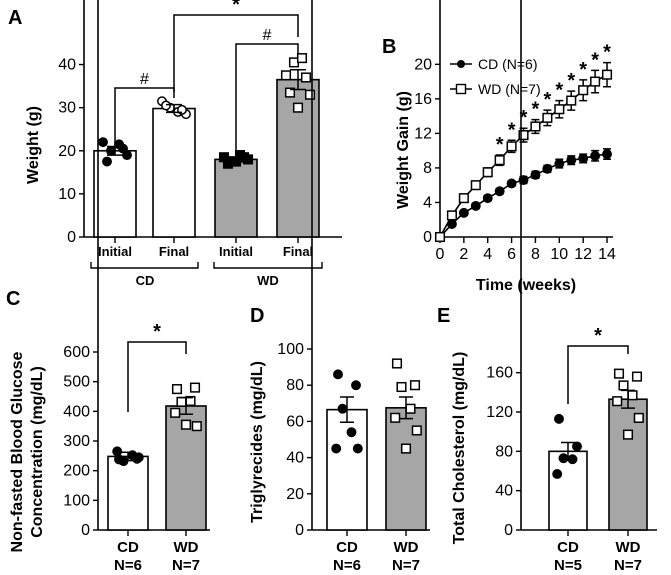 The width and height of the screenshot is (671, 575). Describe the element at coordinates (144, 265) in the screenshot. I see `panel-a-group-bracket-cd` at that location.